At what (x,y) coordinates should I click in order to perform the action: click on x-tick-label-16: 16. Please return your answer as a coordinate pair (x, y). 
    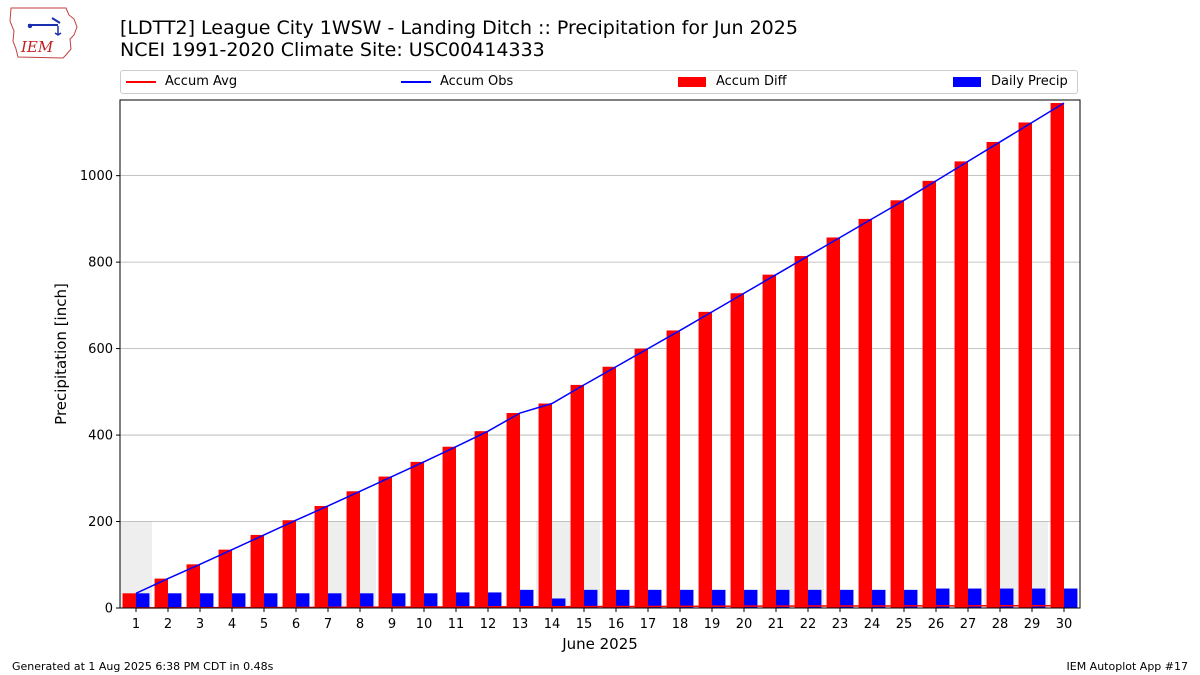
    Looking at the image, I should click on (616, 624).